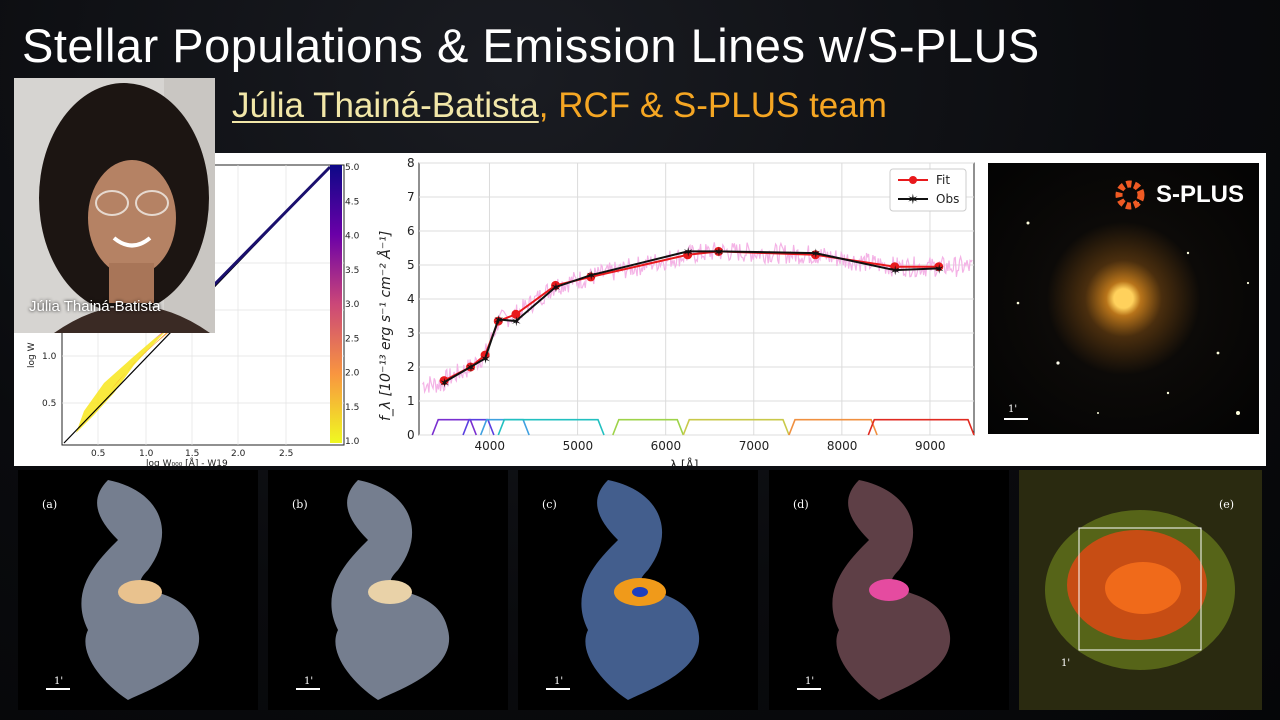 The height and width of the screenshot is (720, 1280). I want to click on y-tick-label: 7, so click(411, 197).